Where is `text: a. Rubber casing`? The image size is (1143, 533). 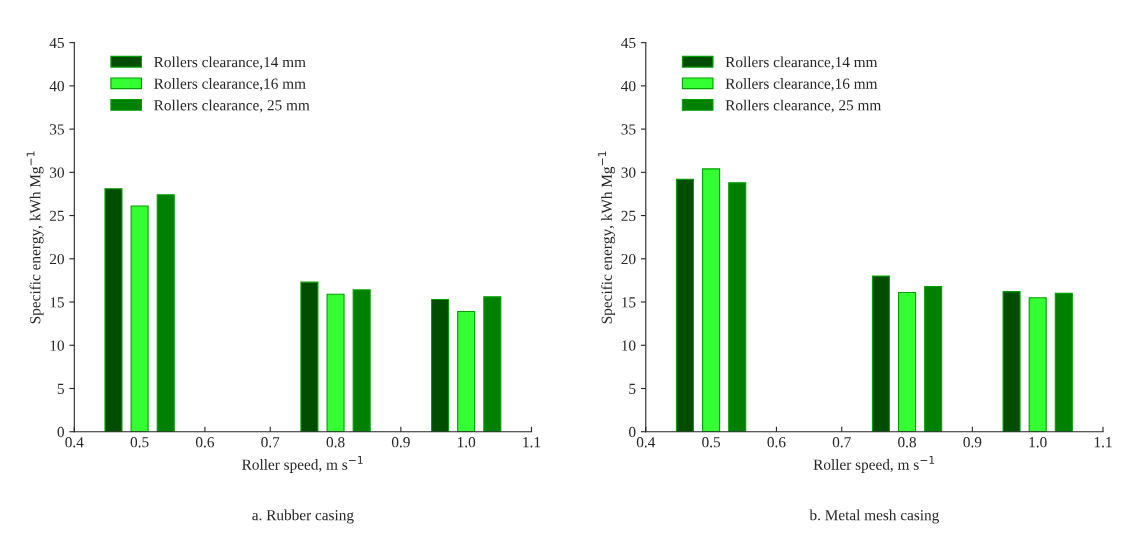
text: a. Rubber casing is located at coordinates (303, 516).